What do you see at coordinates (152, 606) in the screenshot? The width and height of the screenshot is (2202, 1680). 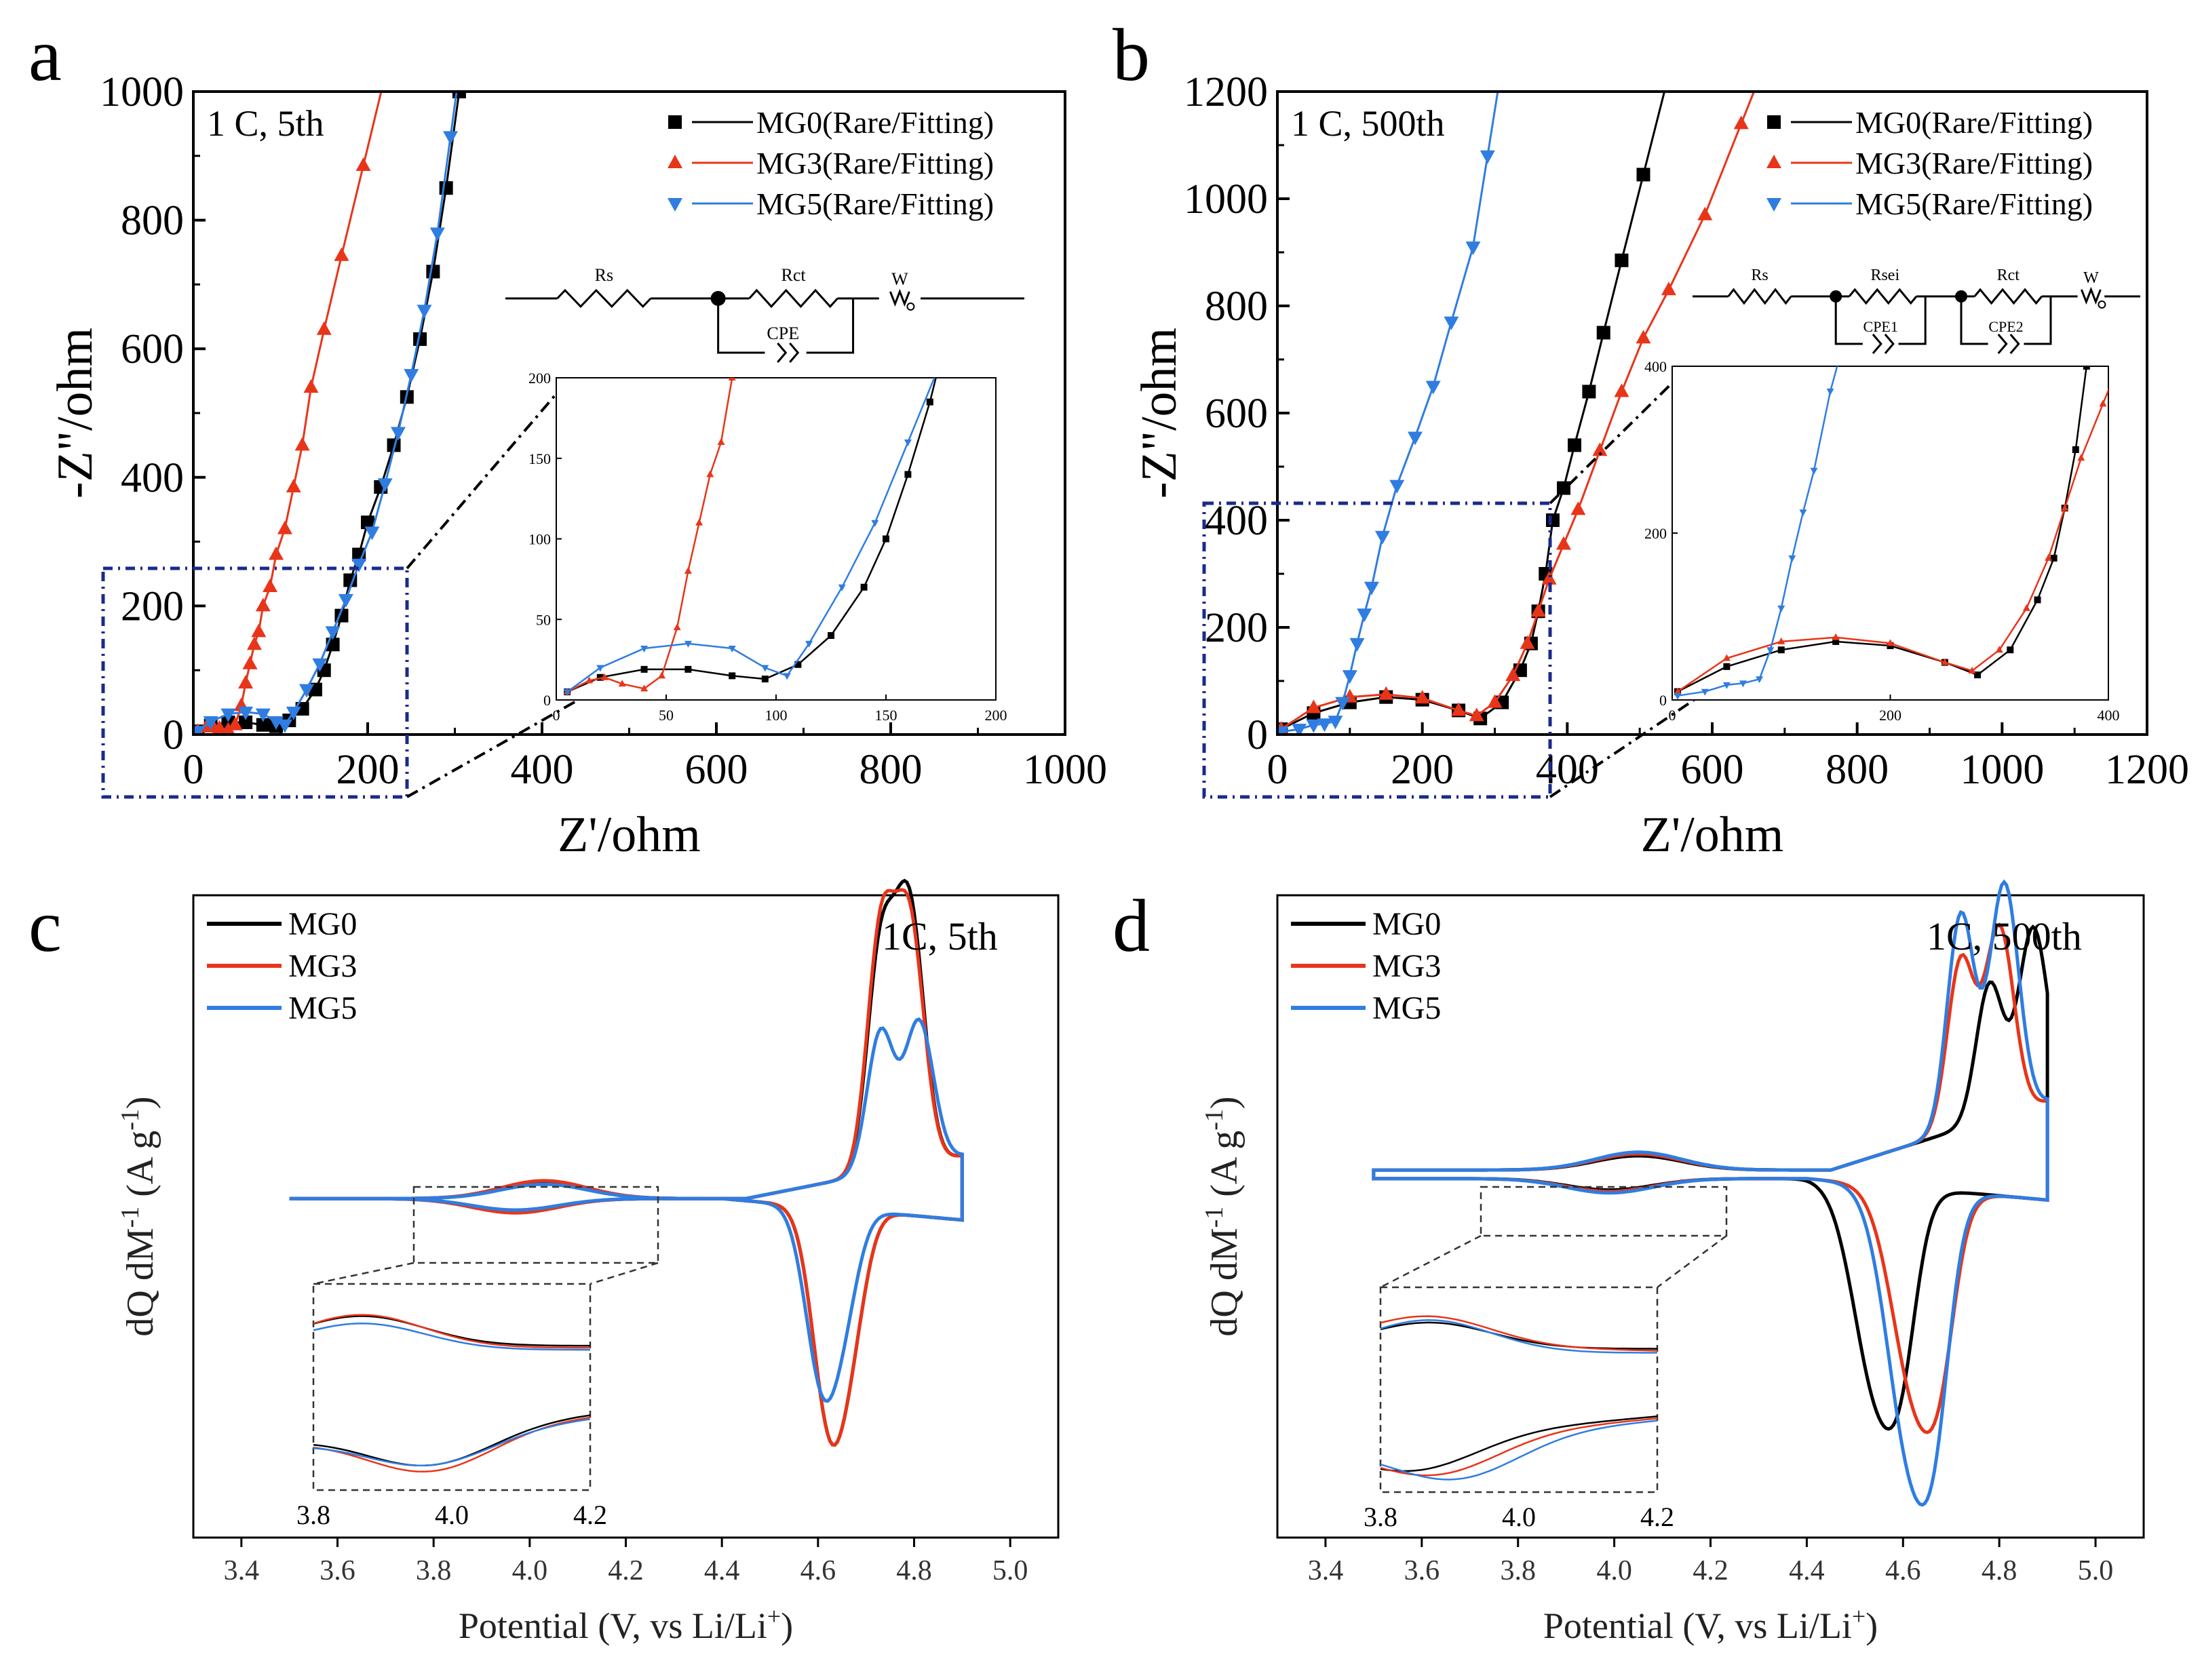 I see `panel-a-ytick-200: 200` at bounding box center [152, 606].